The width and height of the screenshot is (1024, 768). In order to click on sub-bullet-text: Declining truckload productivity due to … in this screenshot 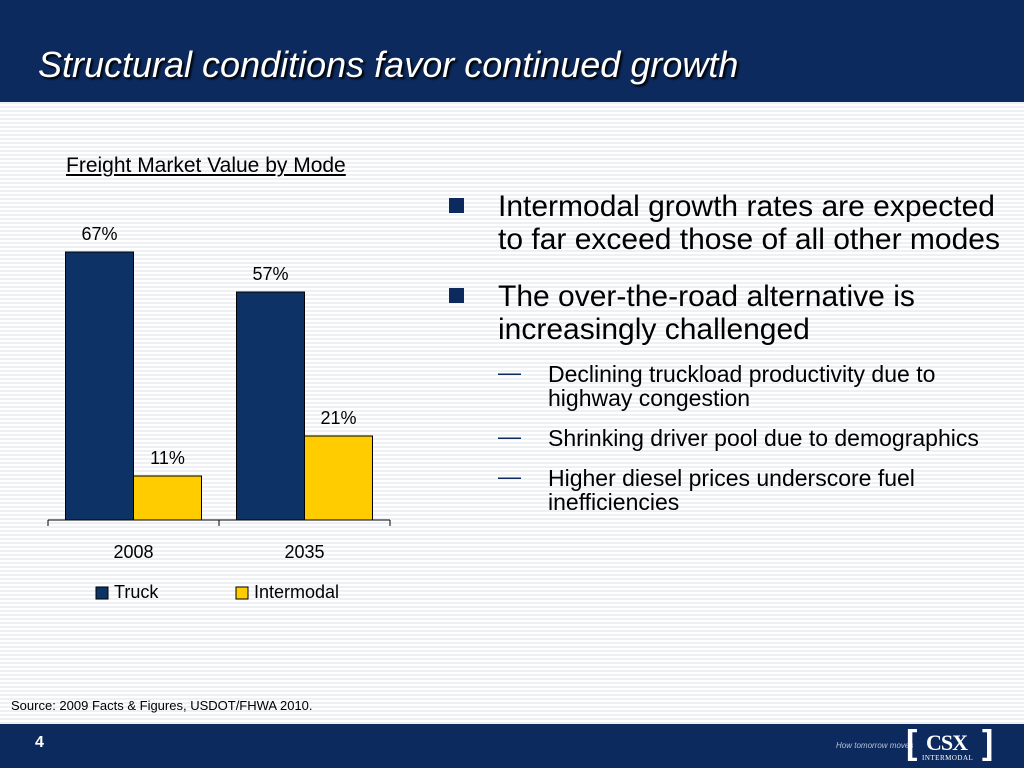, I will do `click(742, 386)`.